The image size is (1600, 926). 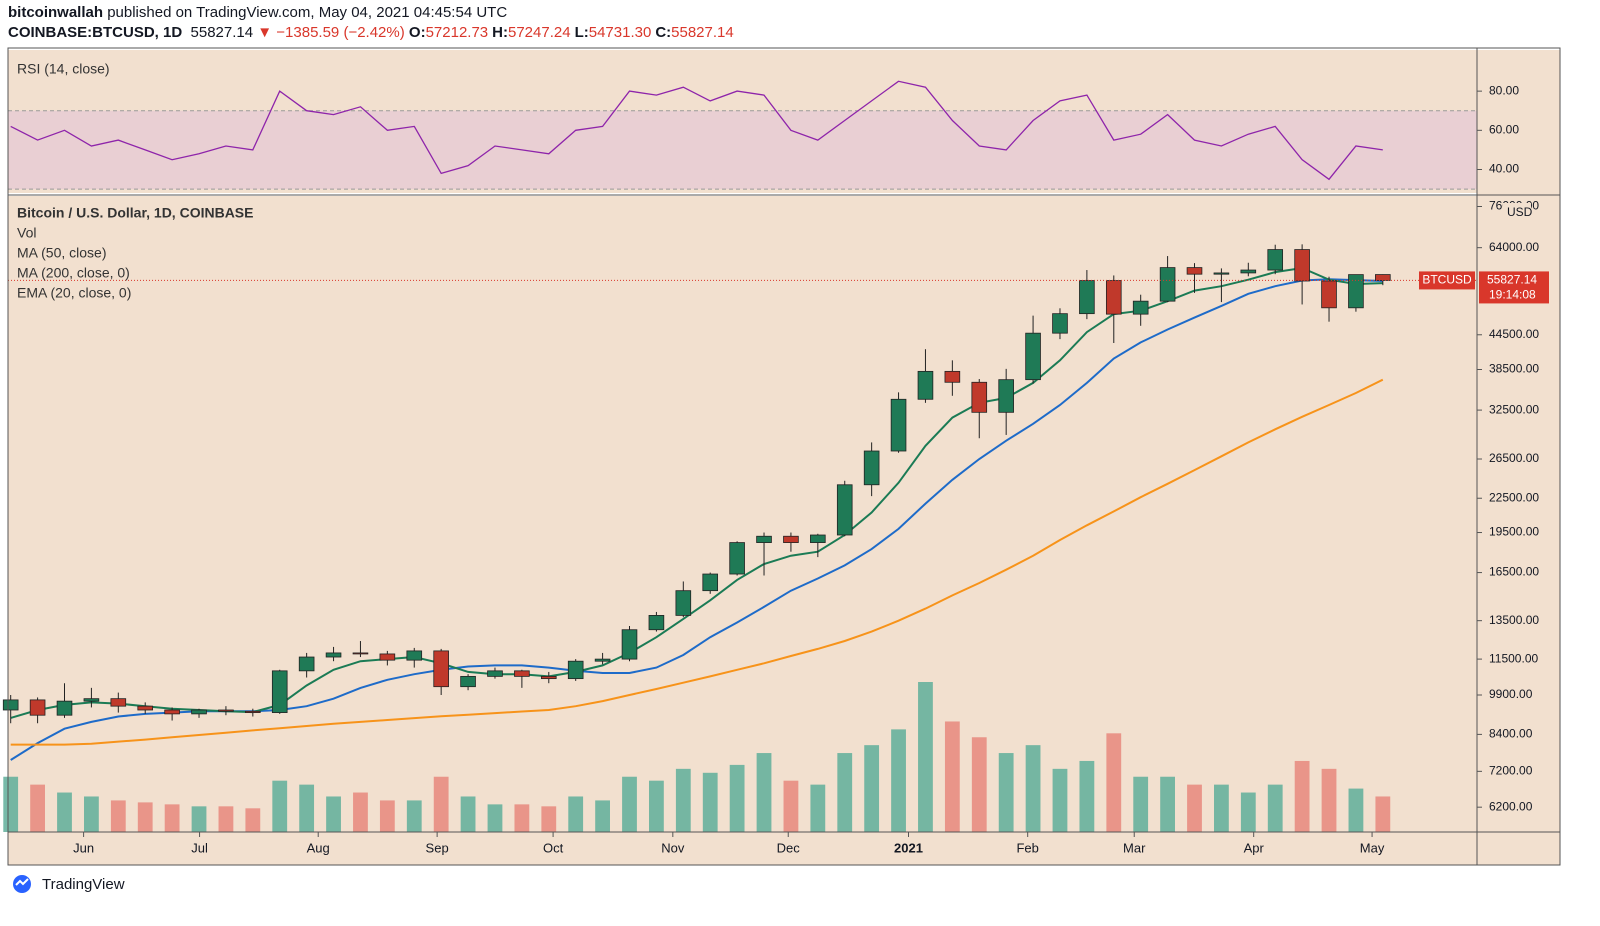 What do you see at coordinates (531, 32) in the screenshot?
I see `ohlc-item: H:57247.24` at bounding box center [531, 32].